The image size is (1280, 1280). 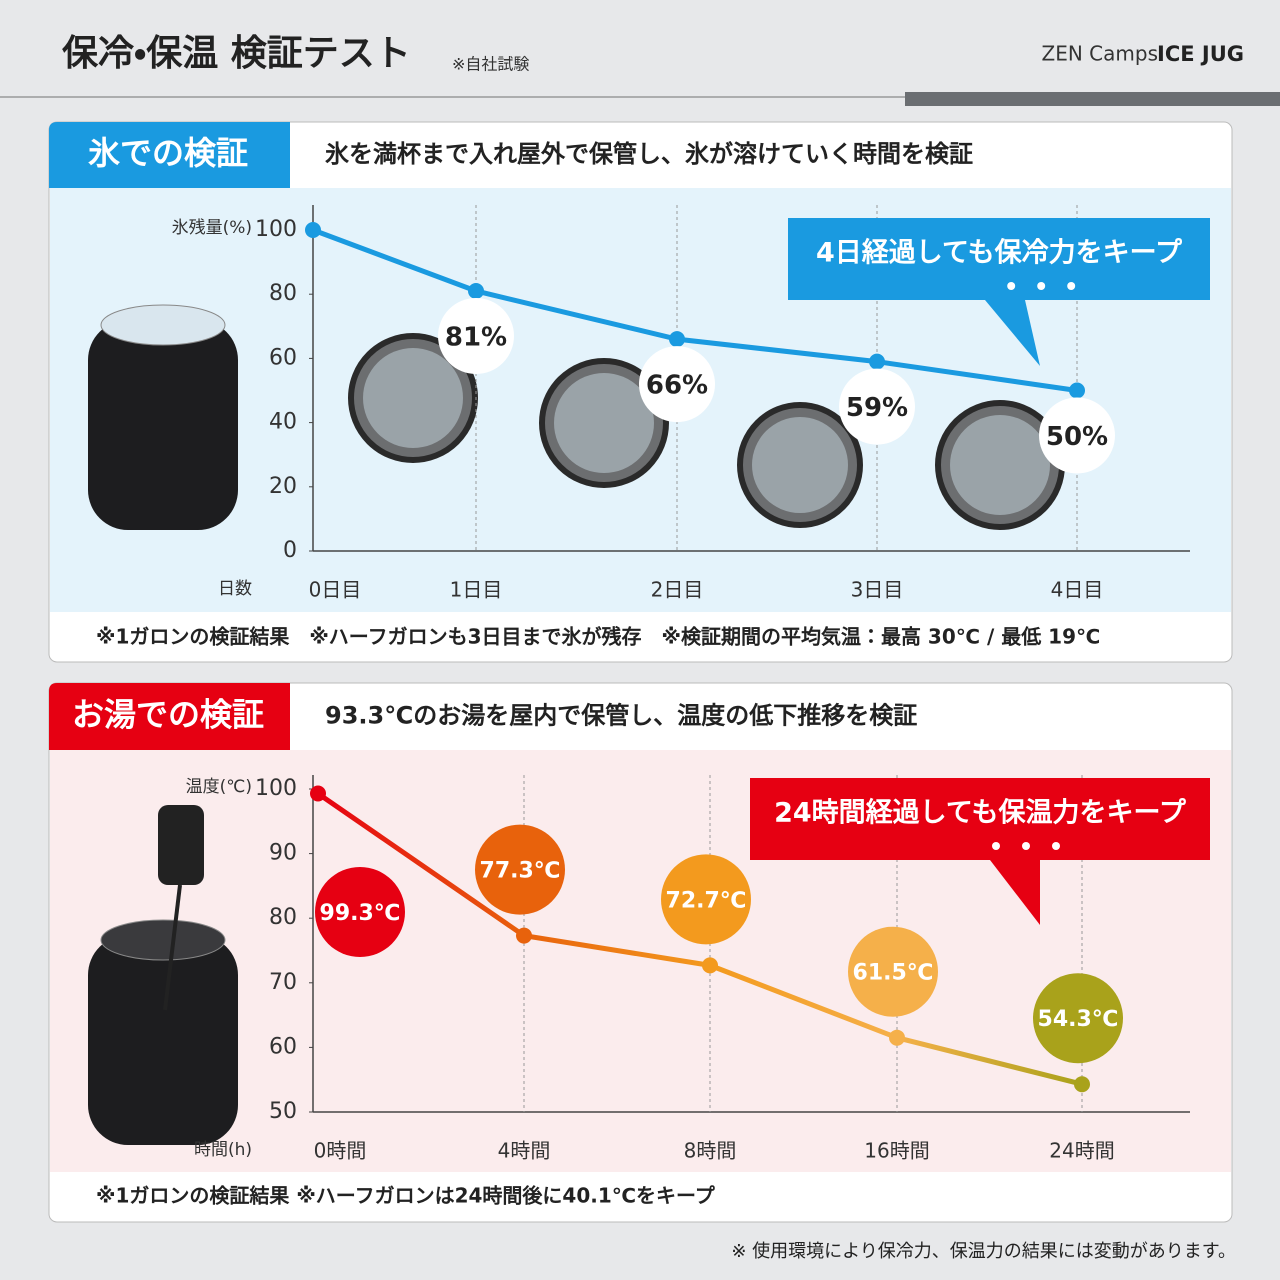 I want to click on footnote: ※1ガロンの検証結果 ※ハーフガロンは24時間後に40.1℃をキープ, so click(x=406, y=1196).